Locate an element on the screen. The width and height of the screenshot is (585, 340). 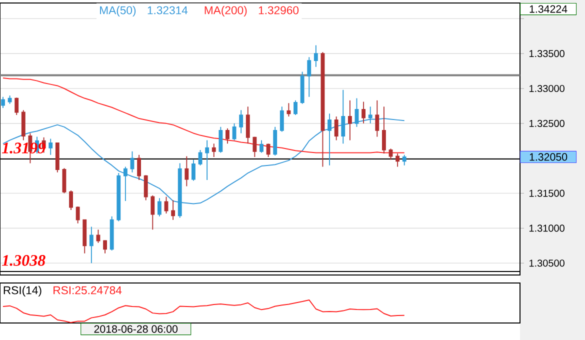
y-tick-label: 1.33500 is located at coordinates (546, 54).